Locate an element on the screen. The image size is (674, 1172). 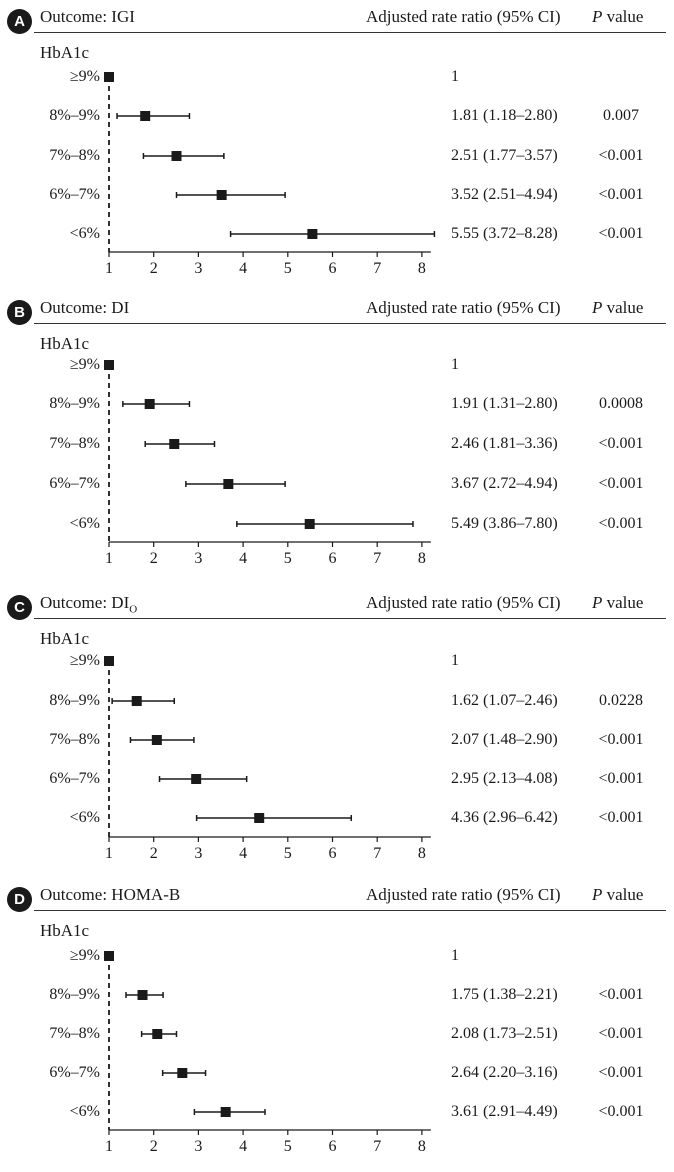
row-label: 7%–8% is located at coordinates (74, 739).